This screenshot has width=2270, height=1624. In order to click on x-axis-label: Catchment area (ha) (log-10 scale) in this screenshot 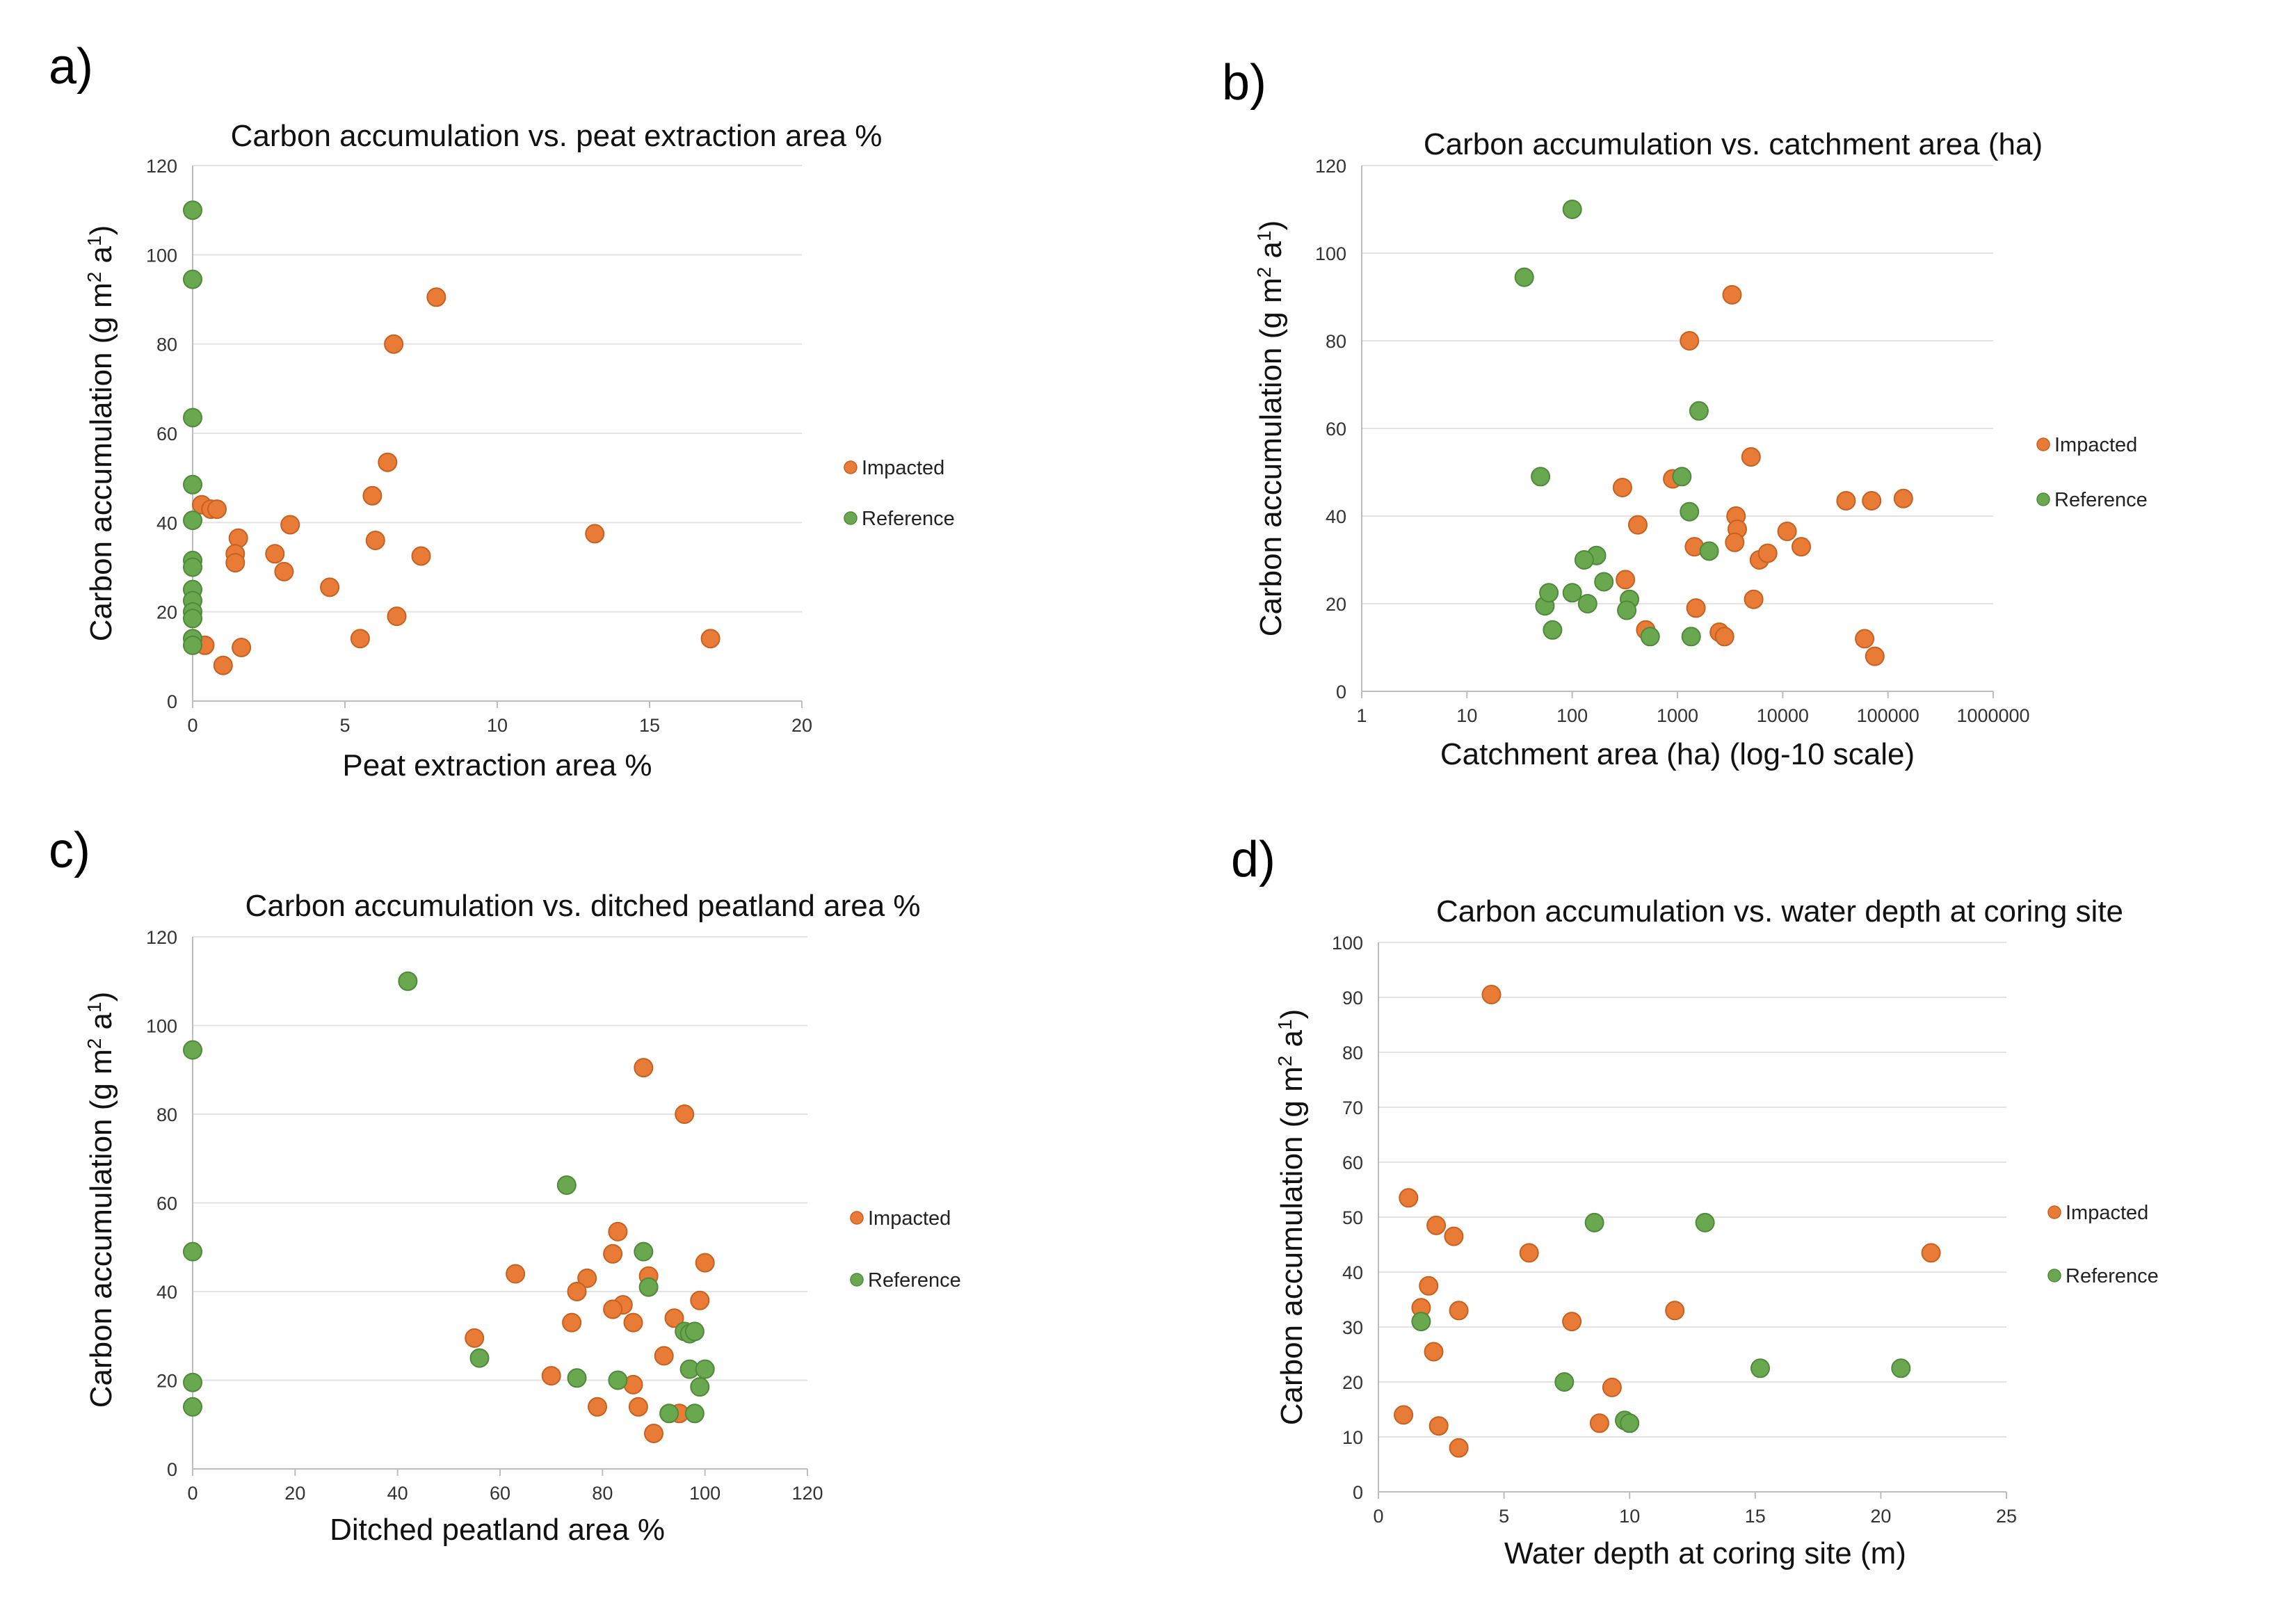, I will do `click(1677, 754)`.